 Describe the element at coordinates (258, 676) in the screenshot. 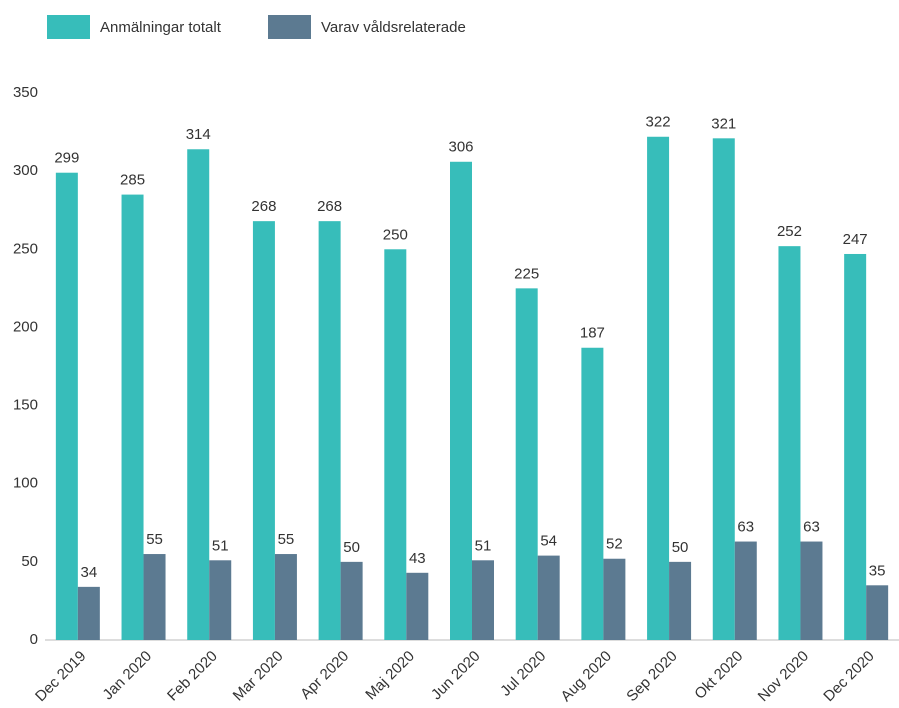

I see `x-tick-label: Mar 2020` at that location.